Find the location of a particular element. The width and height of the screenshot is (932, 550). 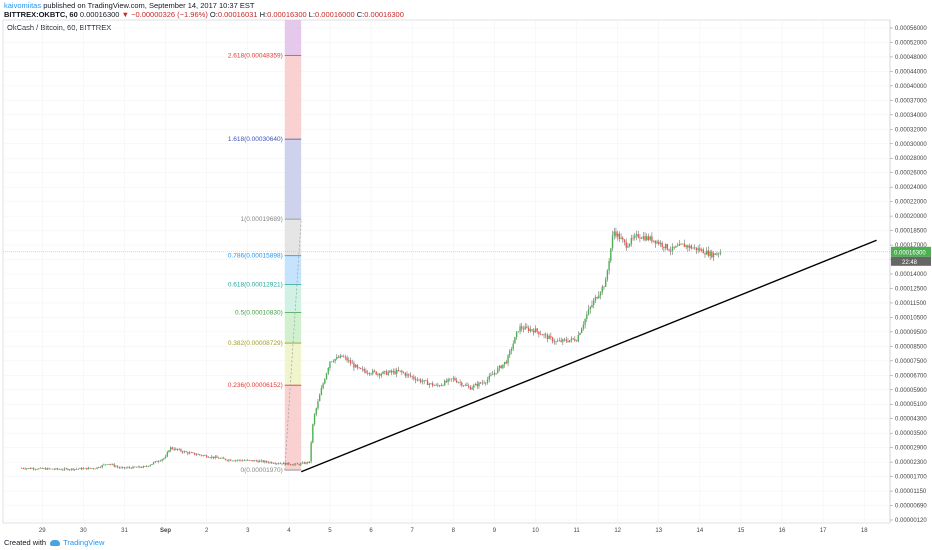

x-tick-label: 11 is located at coordinates (576, 531).